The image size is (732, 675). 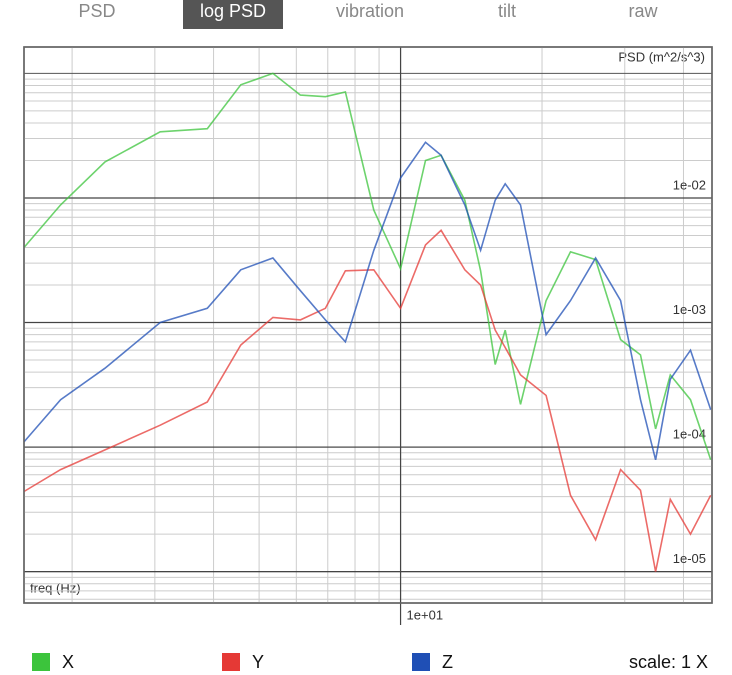 What do you see at coordinates (689, 309) in the screenshot?
I see `y-tick-label: 1e-03` at bounding box center [689, 309].